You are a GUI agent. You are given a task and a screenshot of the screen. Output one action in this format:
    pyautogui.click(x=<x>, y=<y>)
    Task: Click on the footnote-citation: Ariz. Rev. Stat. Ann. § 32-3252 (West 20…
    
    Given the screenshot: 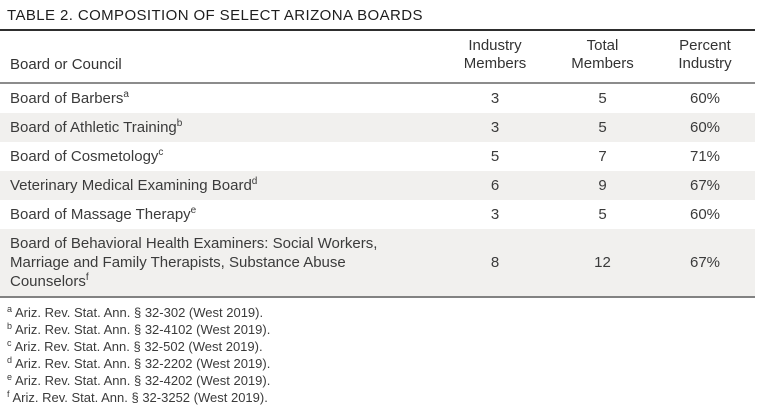 What is the action you would take?
    pyautogui.click(x=140, y=397)
    